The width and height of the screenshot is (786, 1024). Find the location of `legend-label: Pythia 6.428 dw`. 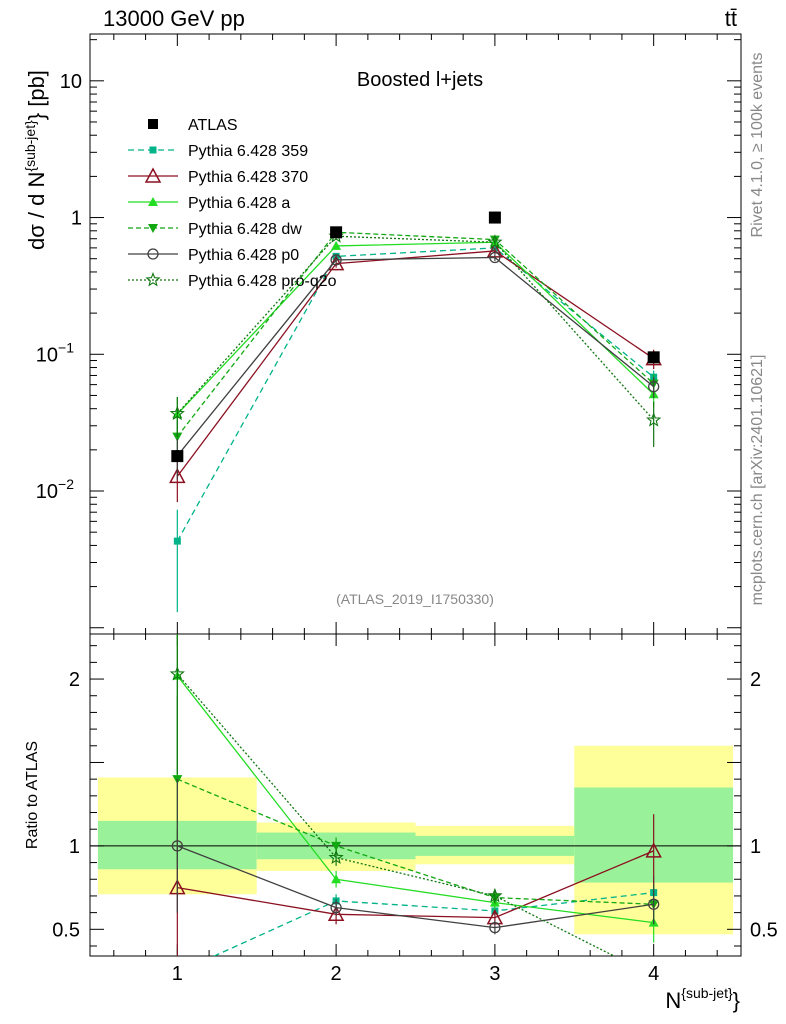

legend-label: Pythia 6.428 dw is located at coordinates (245, 229).